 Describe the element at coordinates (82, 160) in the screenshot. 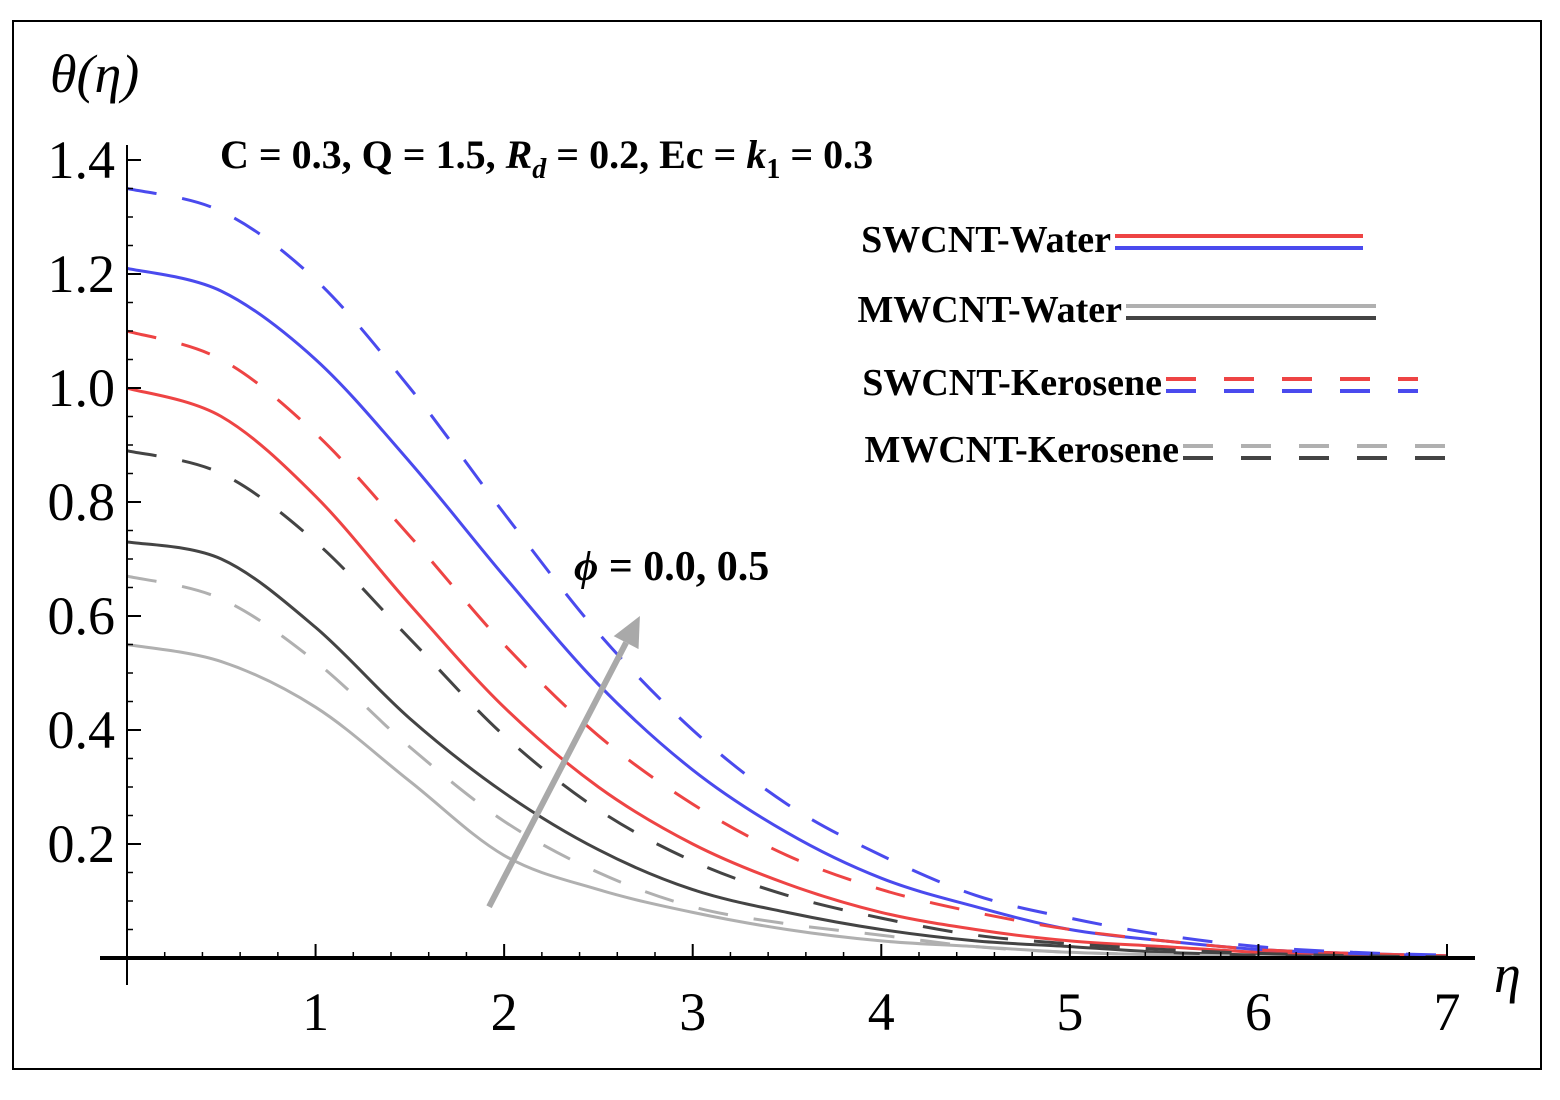

I see `y-tick-label: 1.4` at that location.